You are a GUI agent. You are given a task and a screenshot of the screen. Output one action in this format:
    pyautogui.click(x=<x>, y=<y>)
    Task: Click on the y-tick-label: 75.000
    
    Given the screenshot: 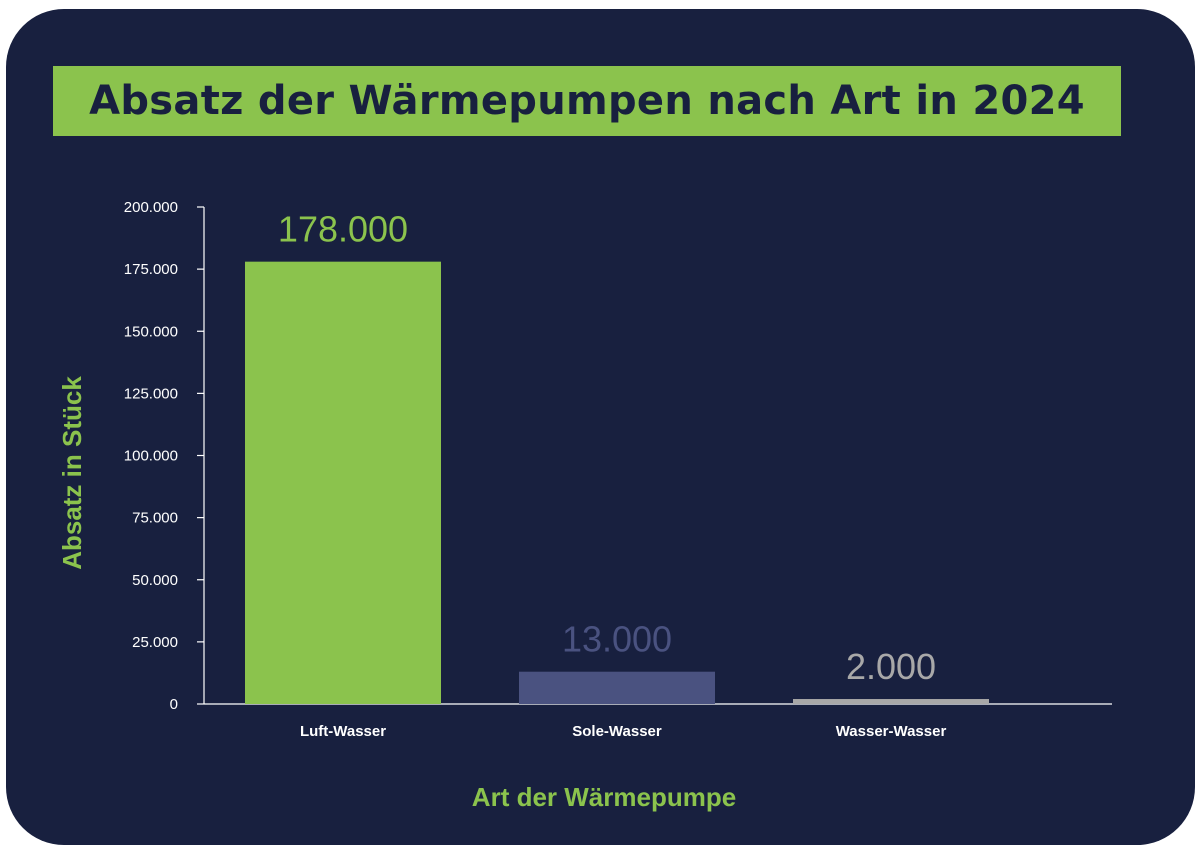 What is the action you would take?
    pyautogui.click(x=155, y=518)
    